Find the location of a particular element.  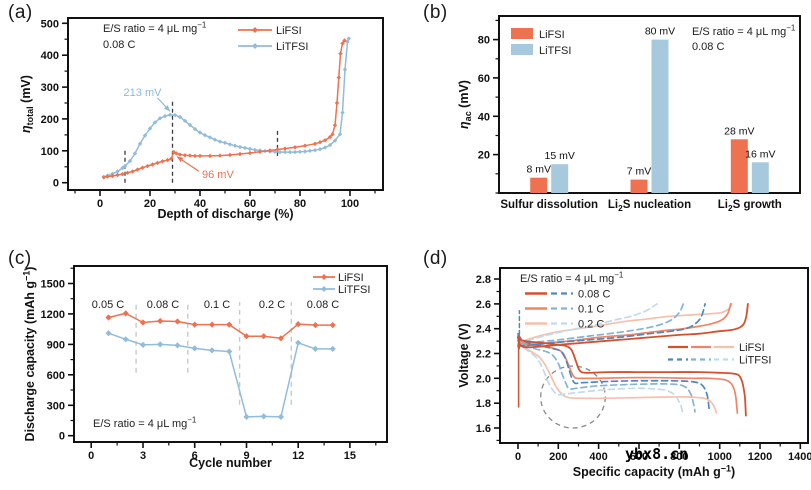

bar-value-label: 16 mV is located at coordinates (760, 154).